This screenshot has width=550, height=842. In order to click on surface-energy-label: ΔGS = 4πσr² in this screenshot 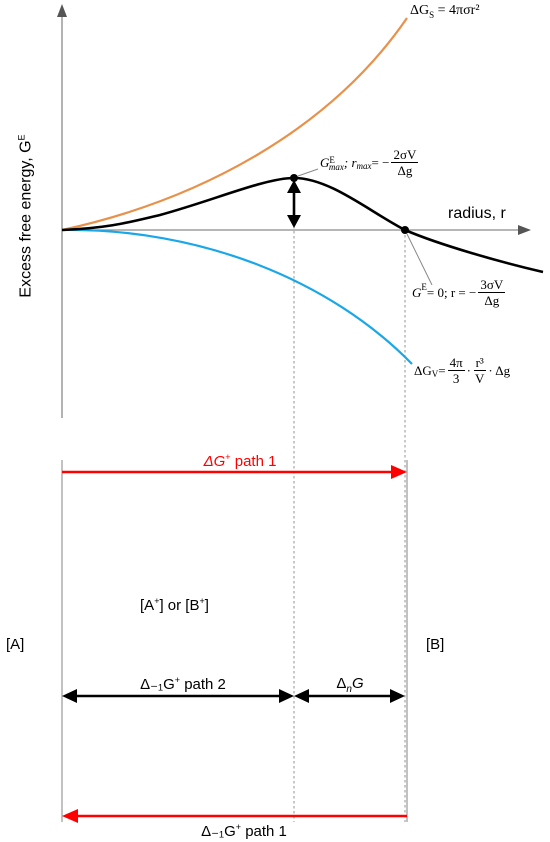, I will do `click(445, 11)`.